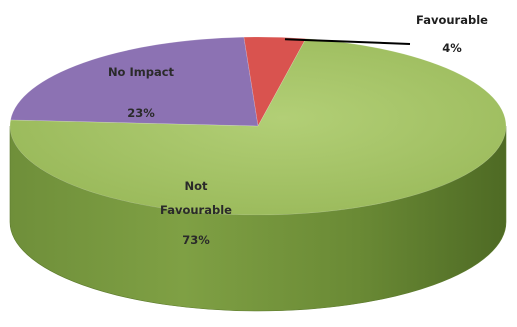  What do you see at coordinates (452, 20) in the screenshot?
I see `slice-label-favourable: Favourable` at bounding box center [452, 20].